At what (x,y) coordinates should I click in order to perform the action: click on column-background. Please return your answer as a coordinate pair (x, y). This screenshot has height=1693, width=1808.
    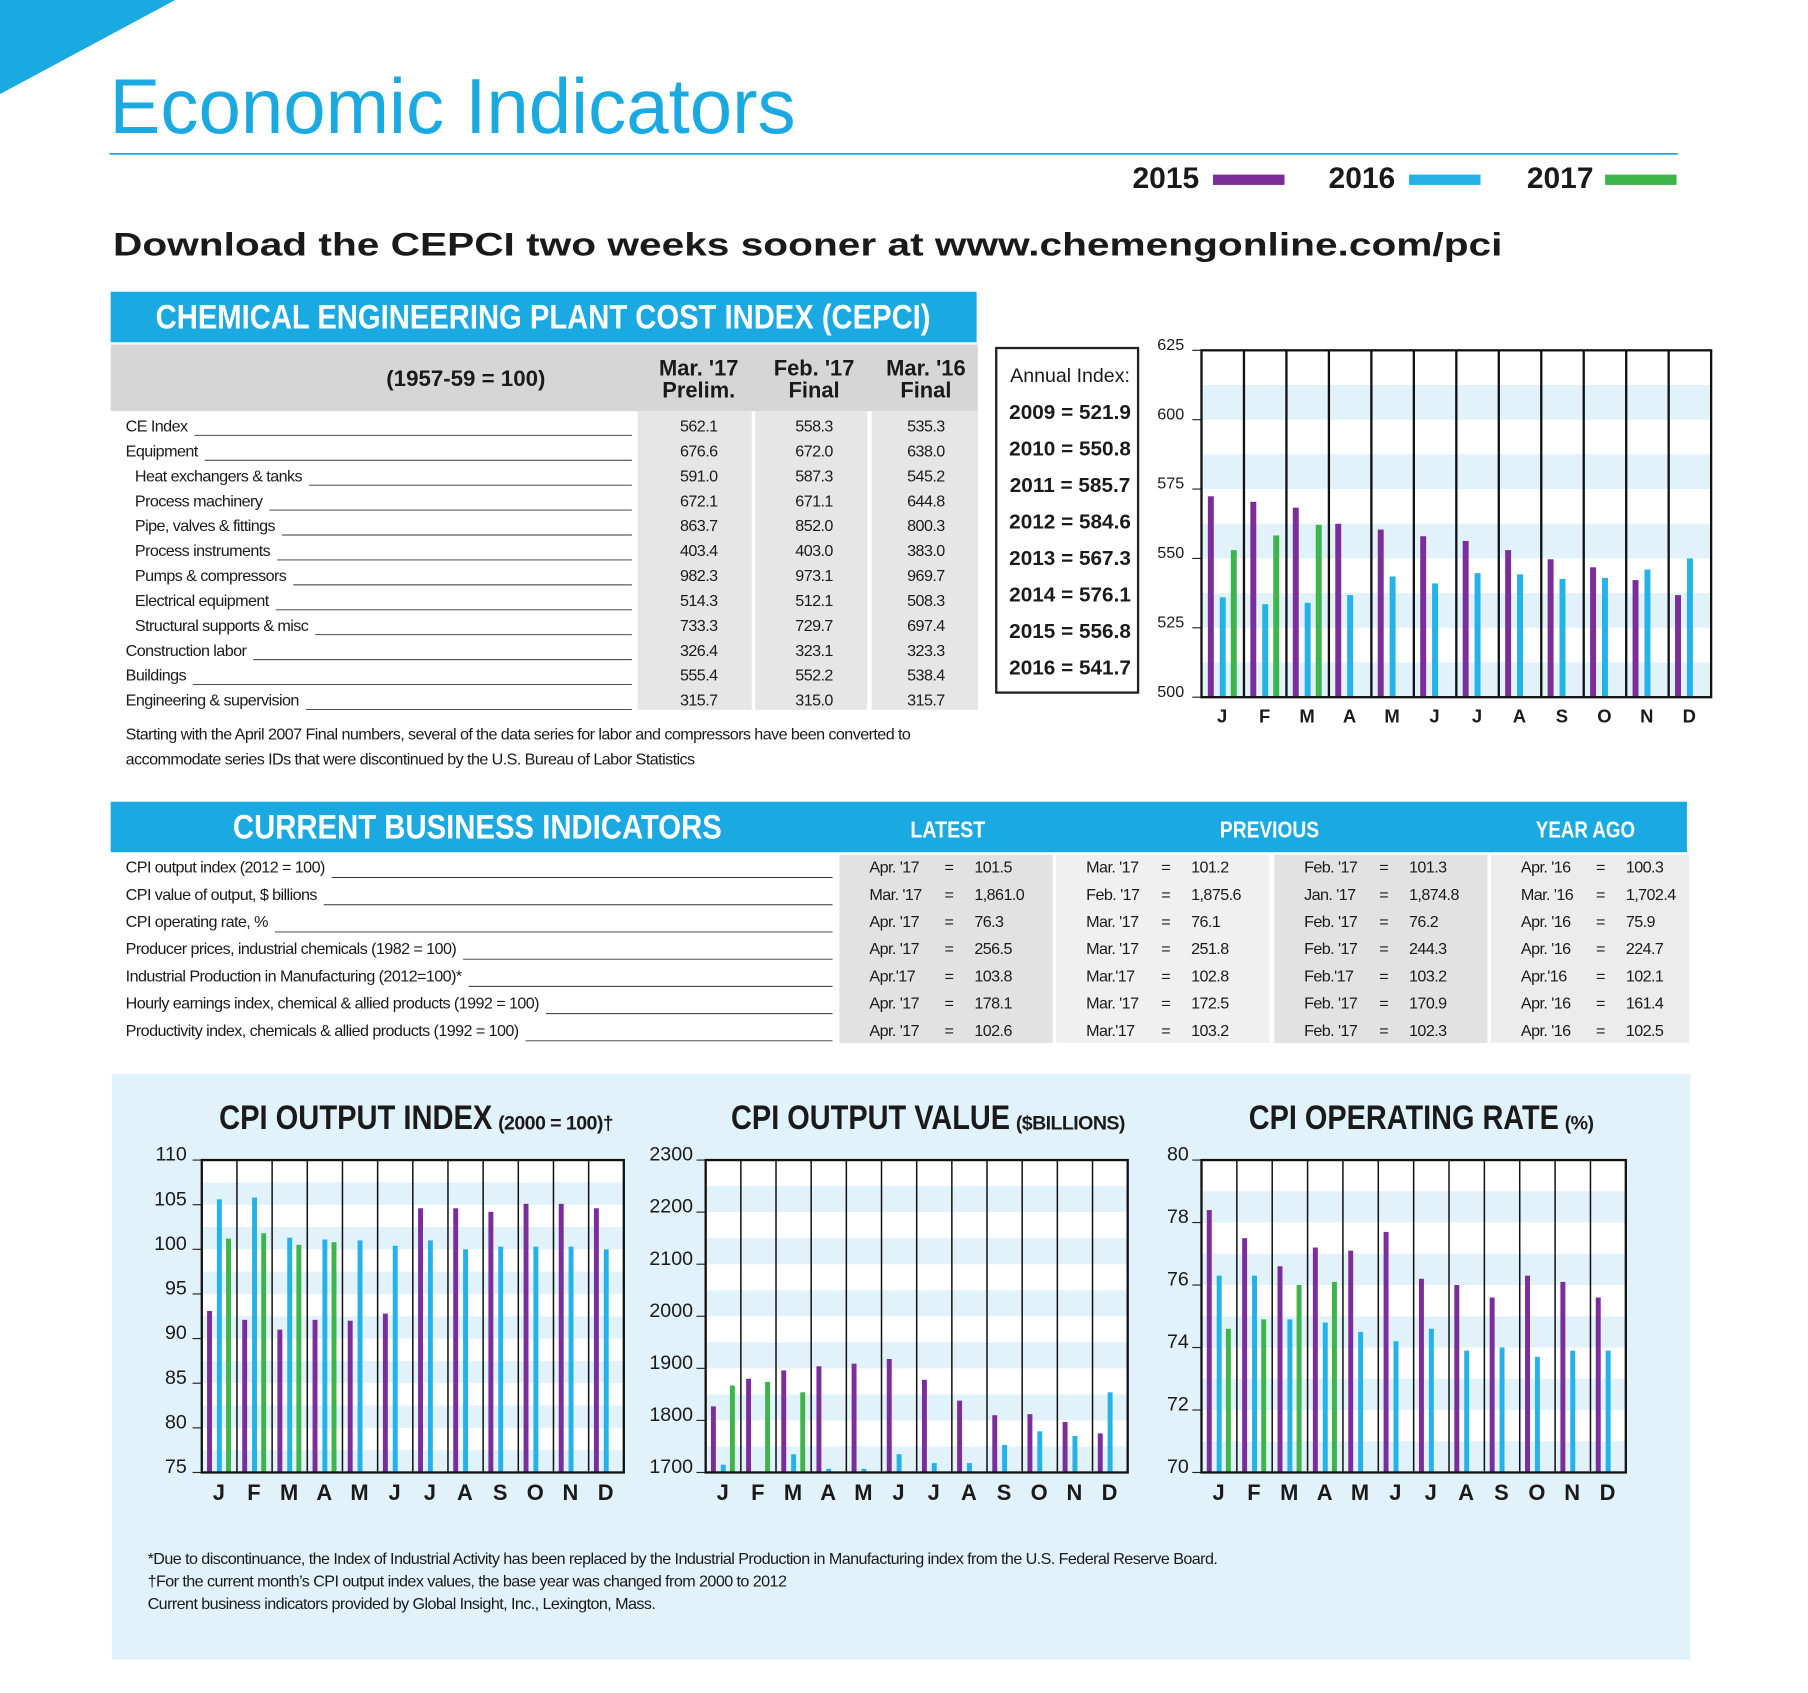
    Looking at the image, I should click on (924, 560).